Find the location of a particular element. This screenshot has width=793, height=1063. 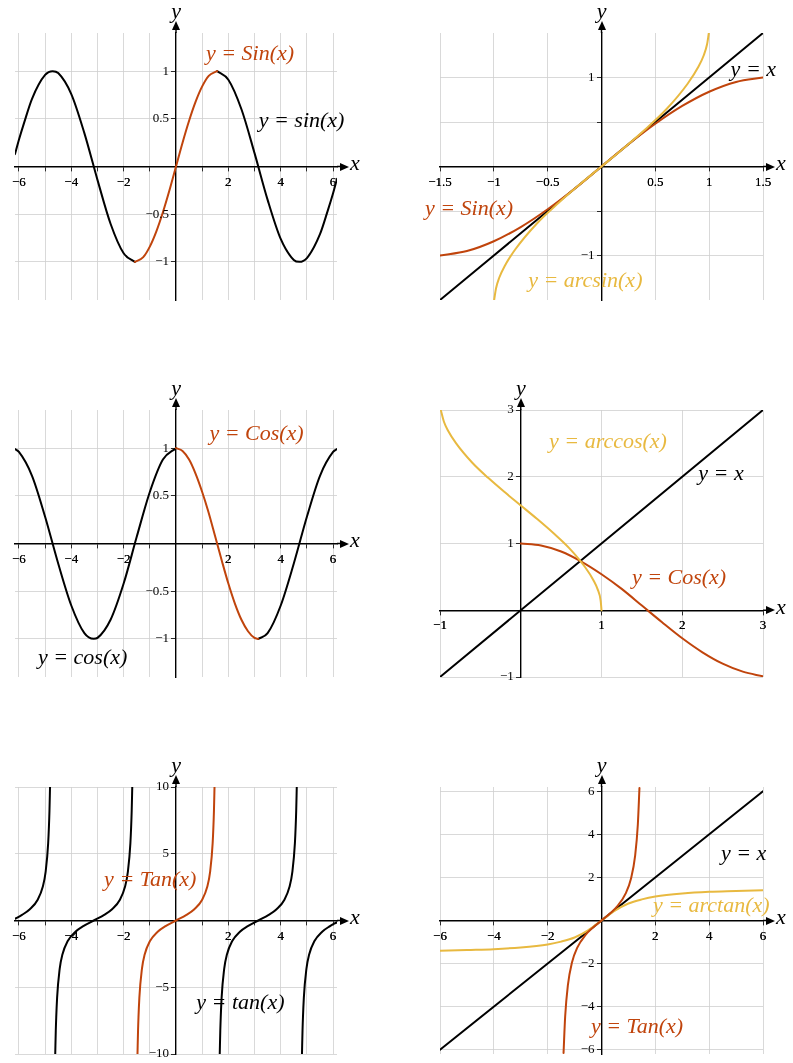

y-tick-label: 5 is located at coordinates (165, 853).